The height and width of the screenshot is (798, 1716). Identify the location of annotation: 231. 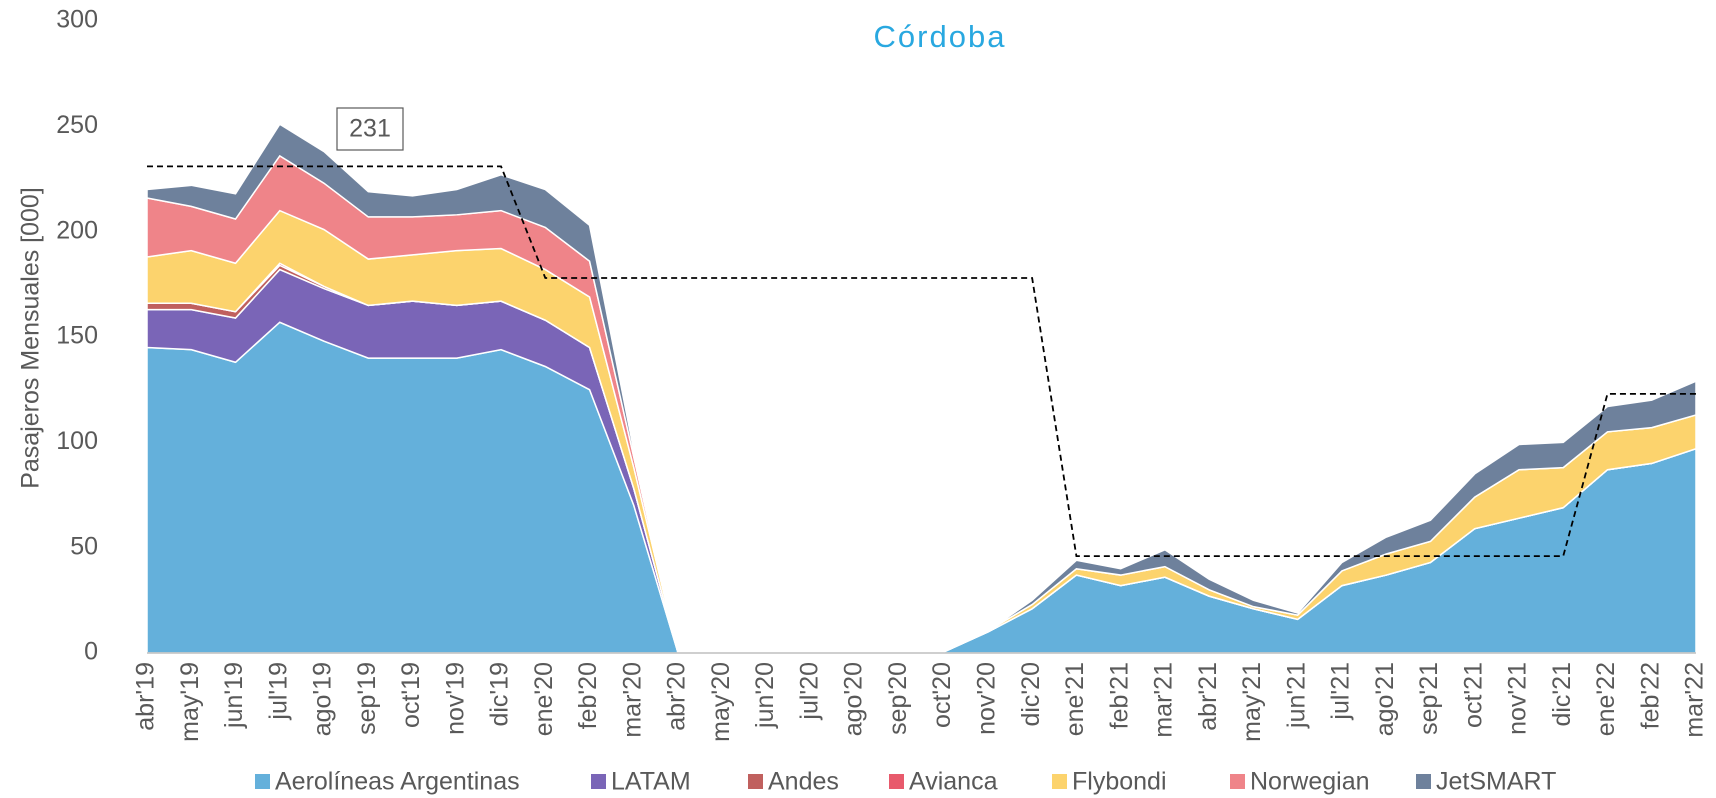
(370, 129).